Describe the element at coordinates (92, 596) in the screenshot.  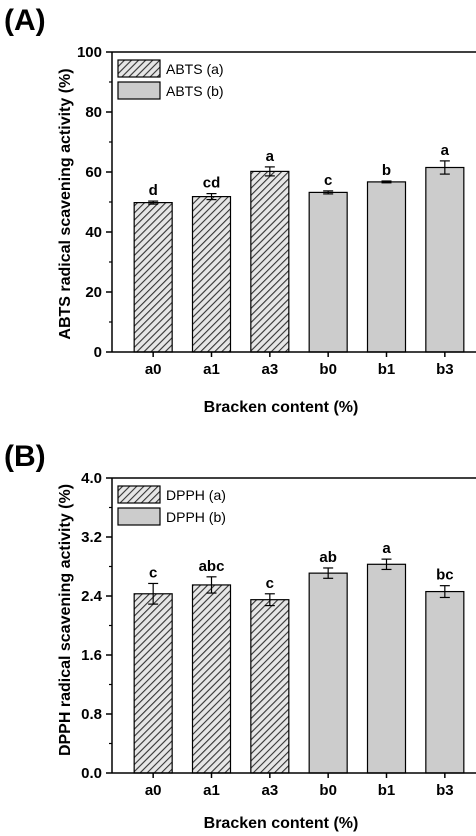
I see `y-tick-label: 2.4` at that location.